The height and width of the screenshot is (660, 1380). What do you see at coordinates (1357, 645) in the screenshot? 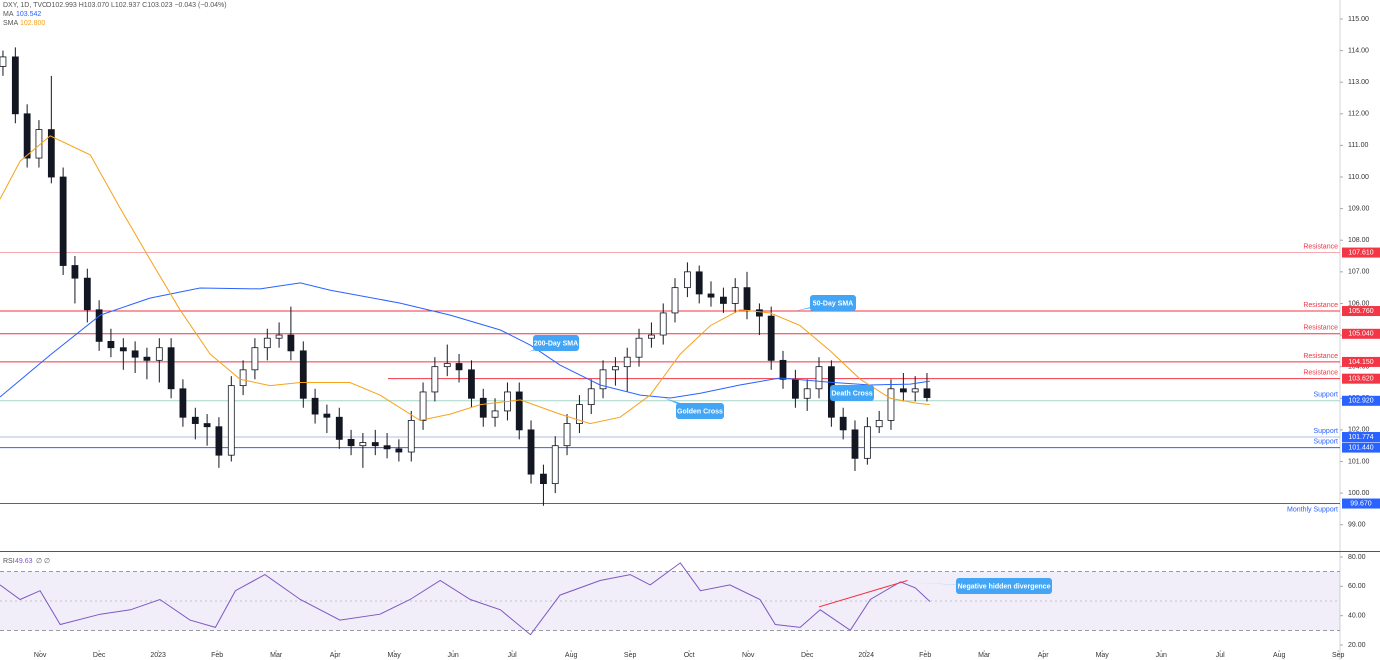
I see `y-tick-label: 20.00` at bounding box center [1357, 645].